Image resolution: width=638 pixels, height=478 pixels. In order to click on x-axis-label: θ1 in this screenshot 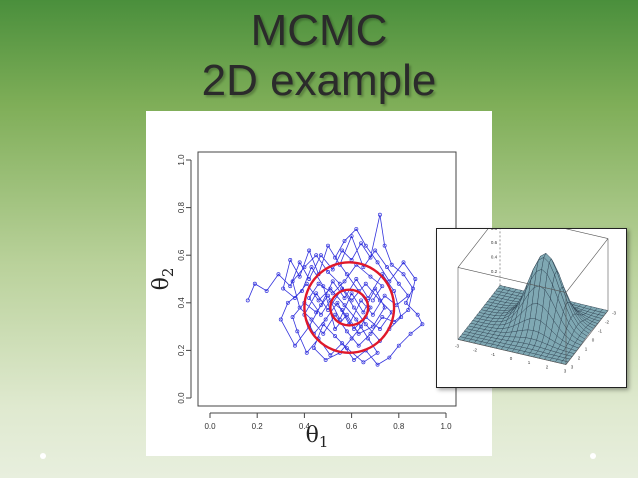, I will do `click(317, 437)`.